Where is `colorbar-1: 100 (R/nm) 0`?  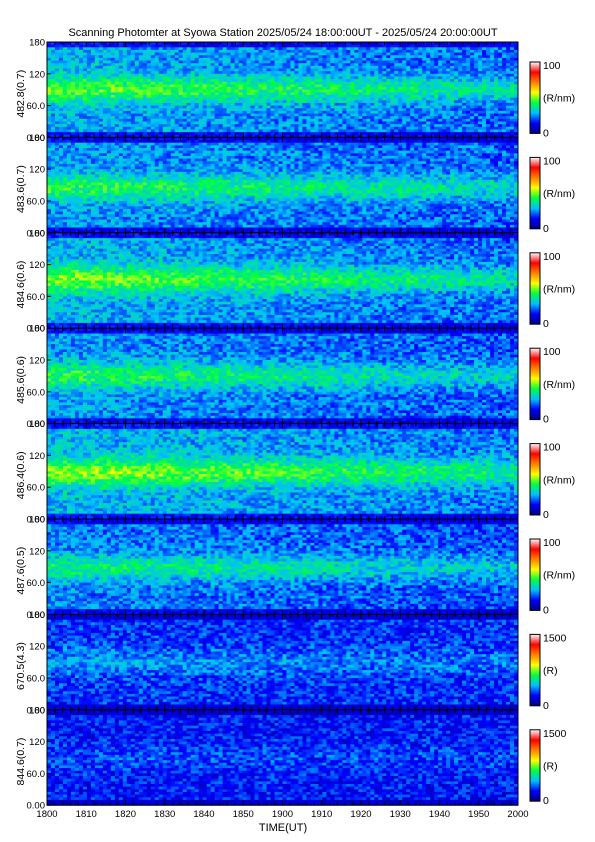 colorbar-1: 100 (R/nm) 0 is located at coordinates (552, 99).